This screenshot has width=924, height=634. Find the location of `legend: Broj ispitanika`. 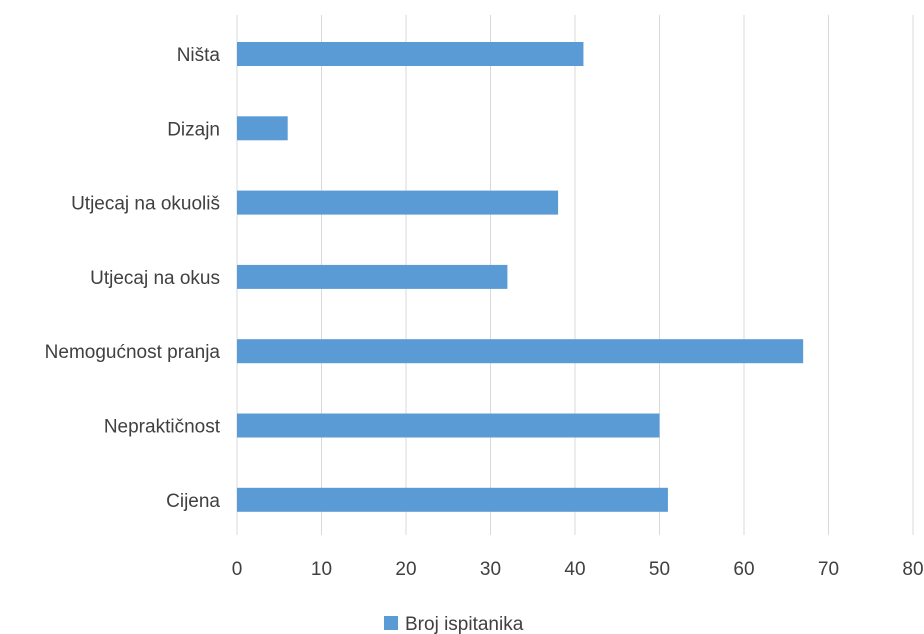

legend: Broj ispitanika is located at coordinates (454, 624).